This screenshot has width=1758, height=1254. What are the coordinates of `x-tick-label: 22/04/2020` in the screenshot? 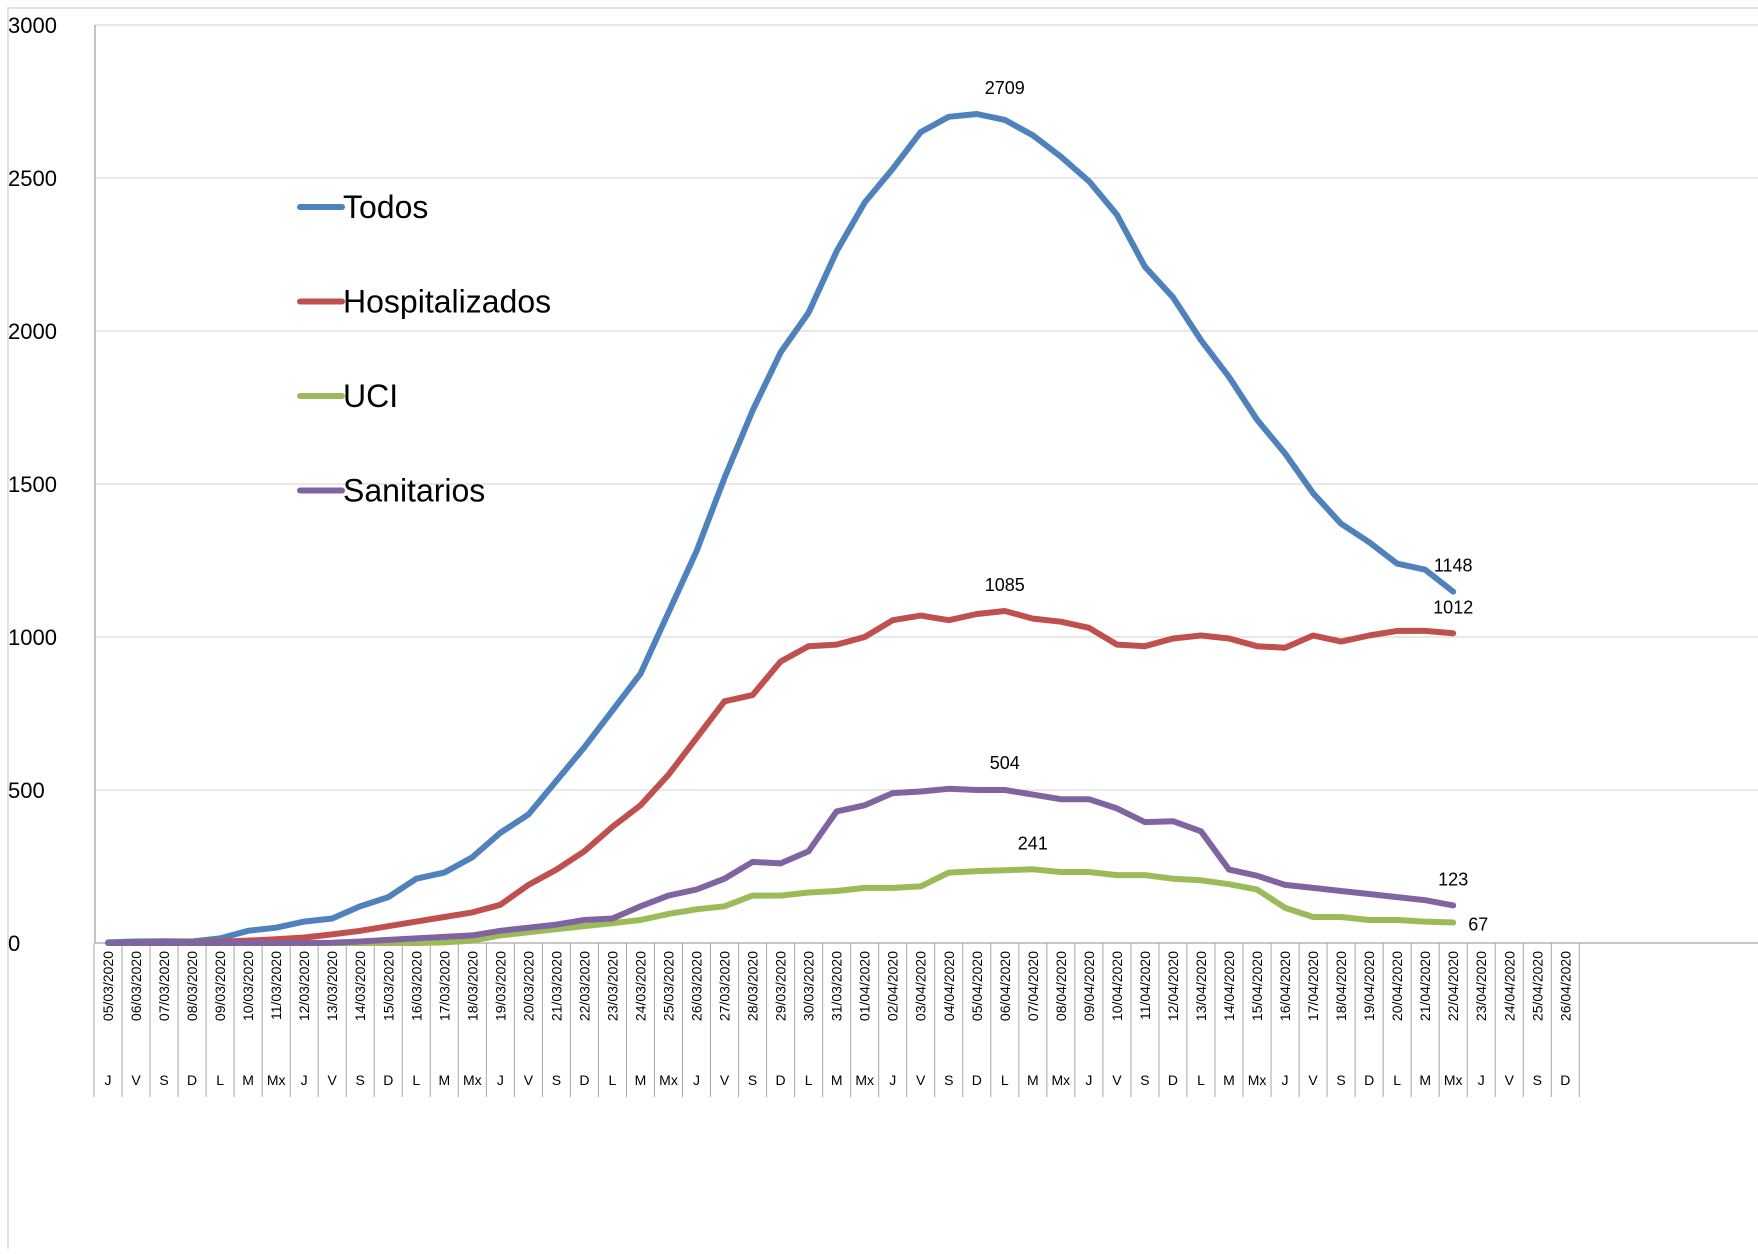 It's located at (1453, 986).